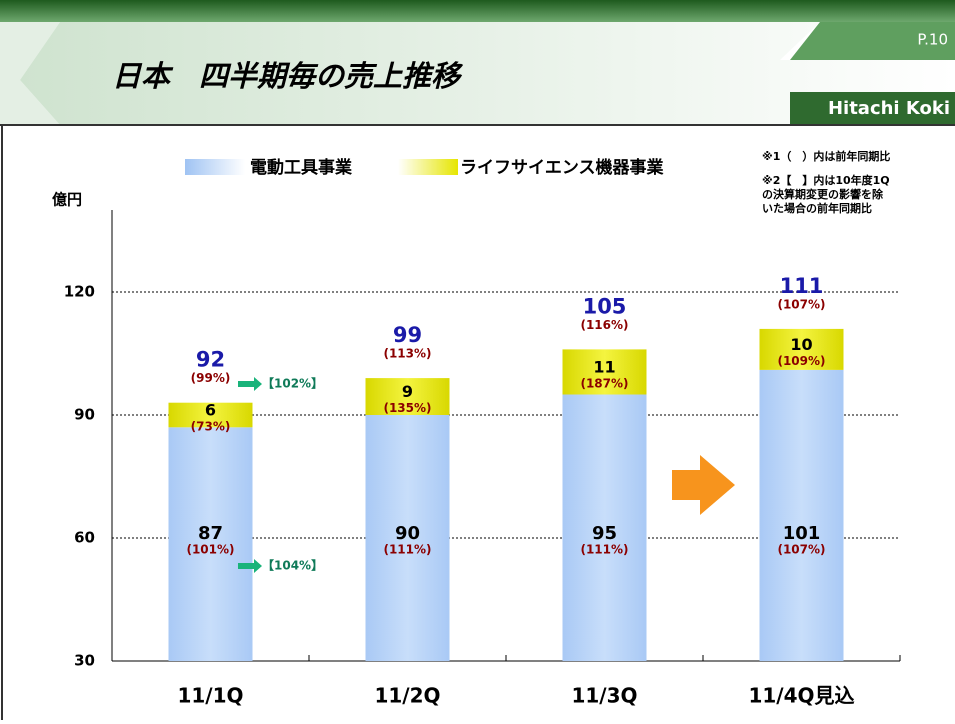 The image size is (955, 724). I want to click on growth-label: (101%), so click(210, 549).